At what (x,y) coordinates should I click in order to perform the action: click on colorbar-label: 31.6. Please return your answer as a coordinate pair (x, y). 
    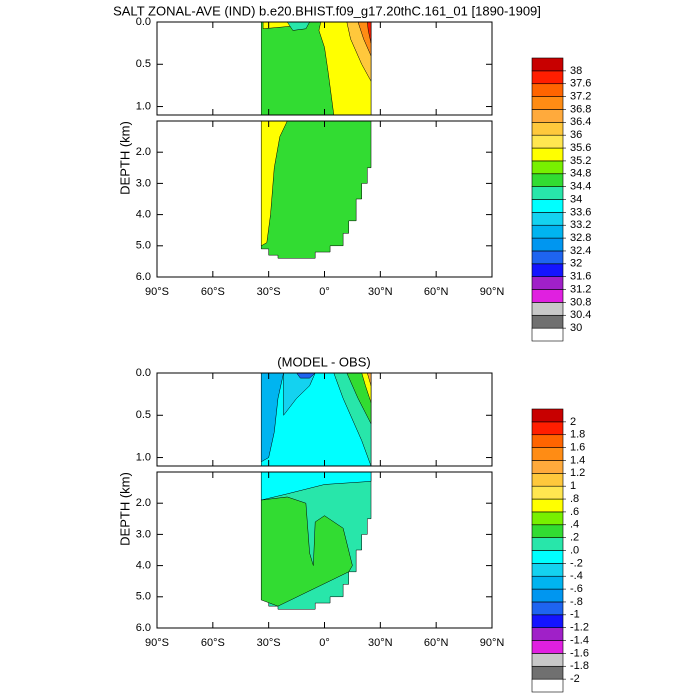
    Looking at the image, I should click on (580, 277).